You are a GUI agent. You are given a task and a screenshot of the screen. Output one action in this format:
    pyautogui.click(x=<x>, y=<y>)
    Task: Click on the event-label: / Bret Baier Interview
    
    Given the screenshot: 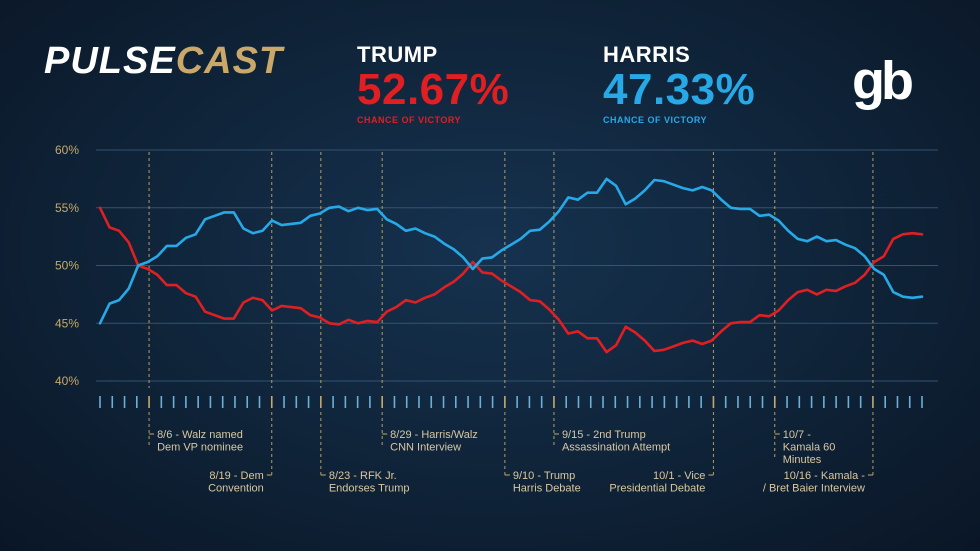 What is the action you would take?
    pyautogui.click(x=814, y=489)
    